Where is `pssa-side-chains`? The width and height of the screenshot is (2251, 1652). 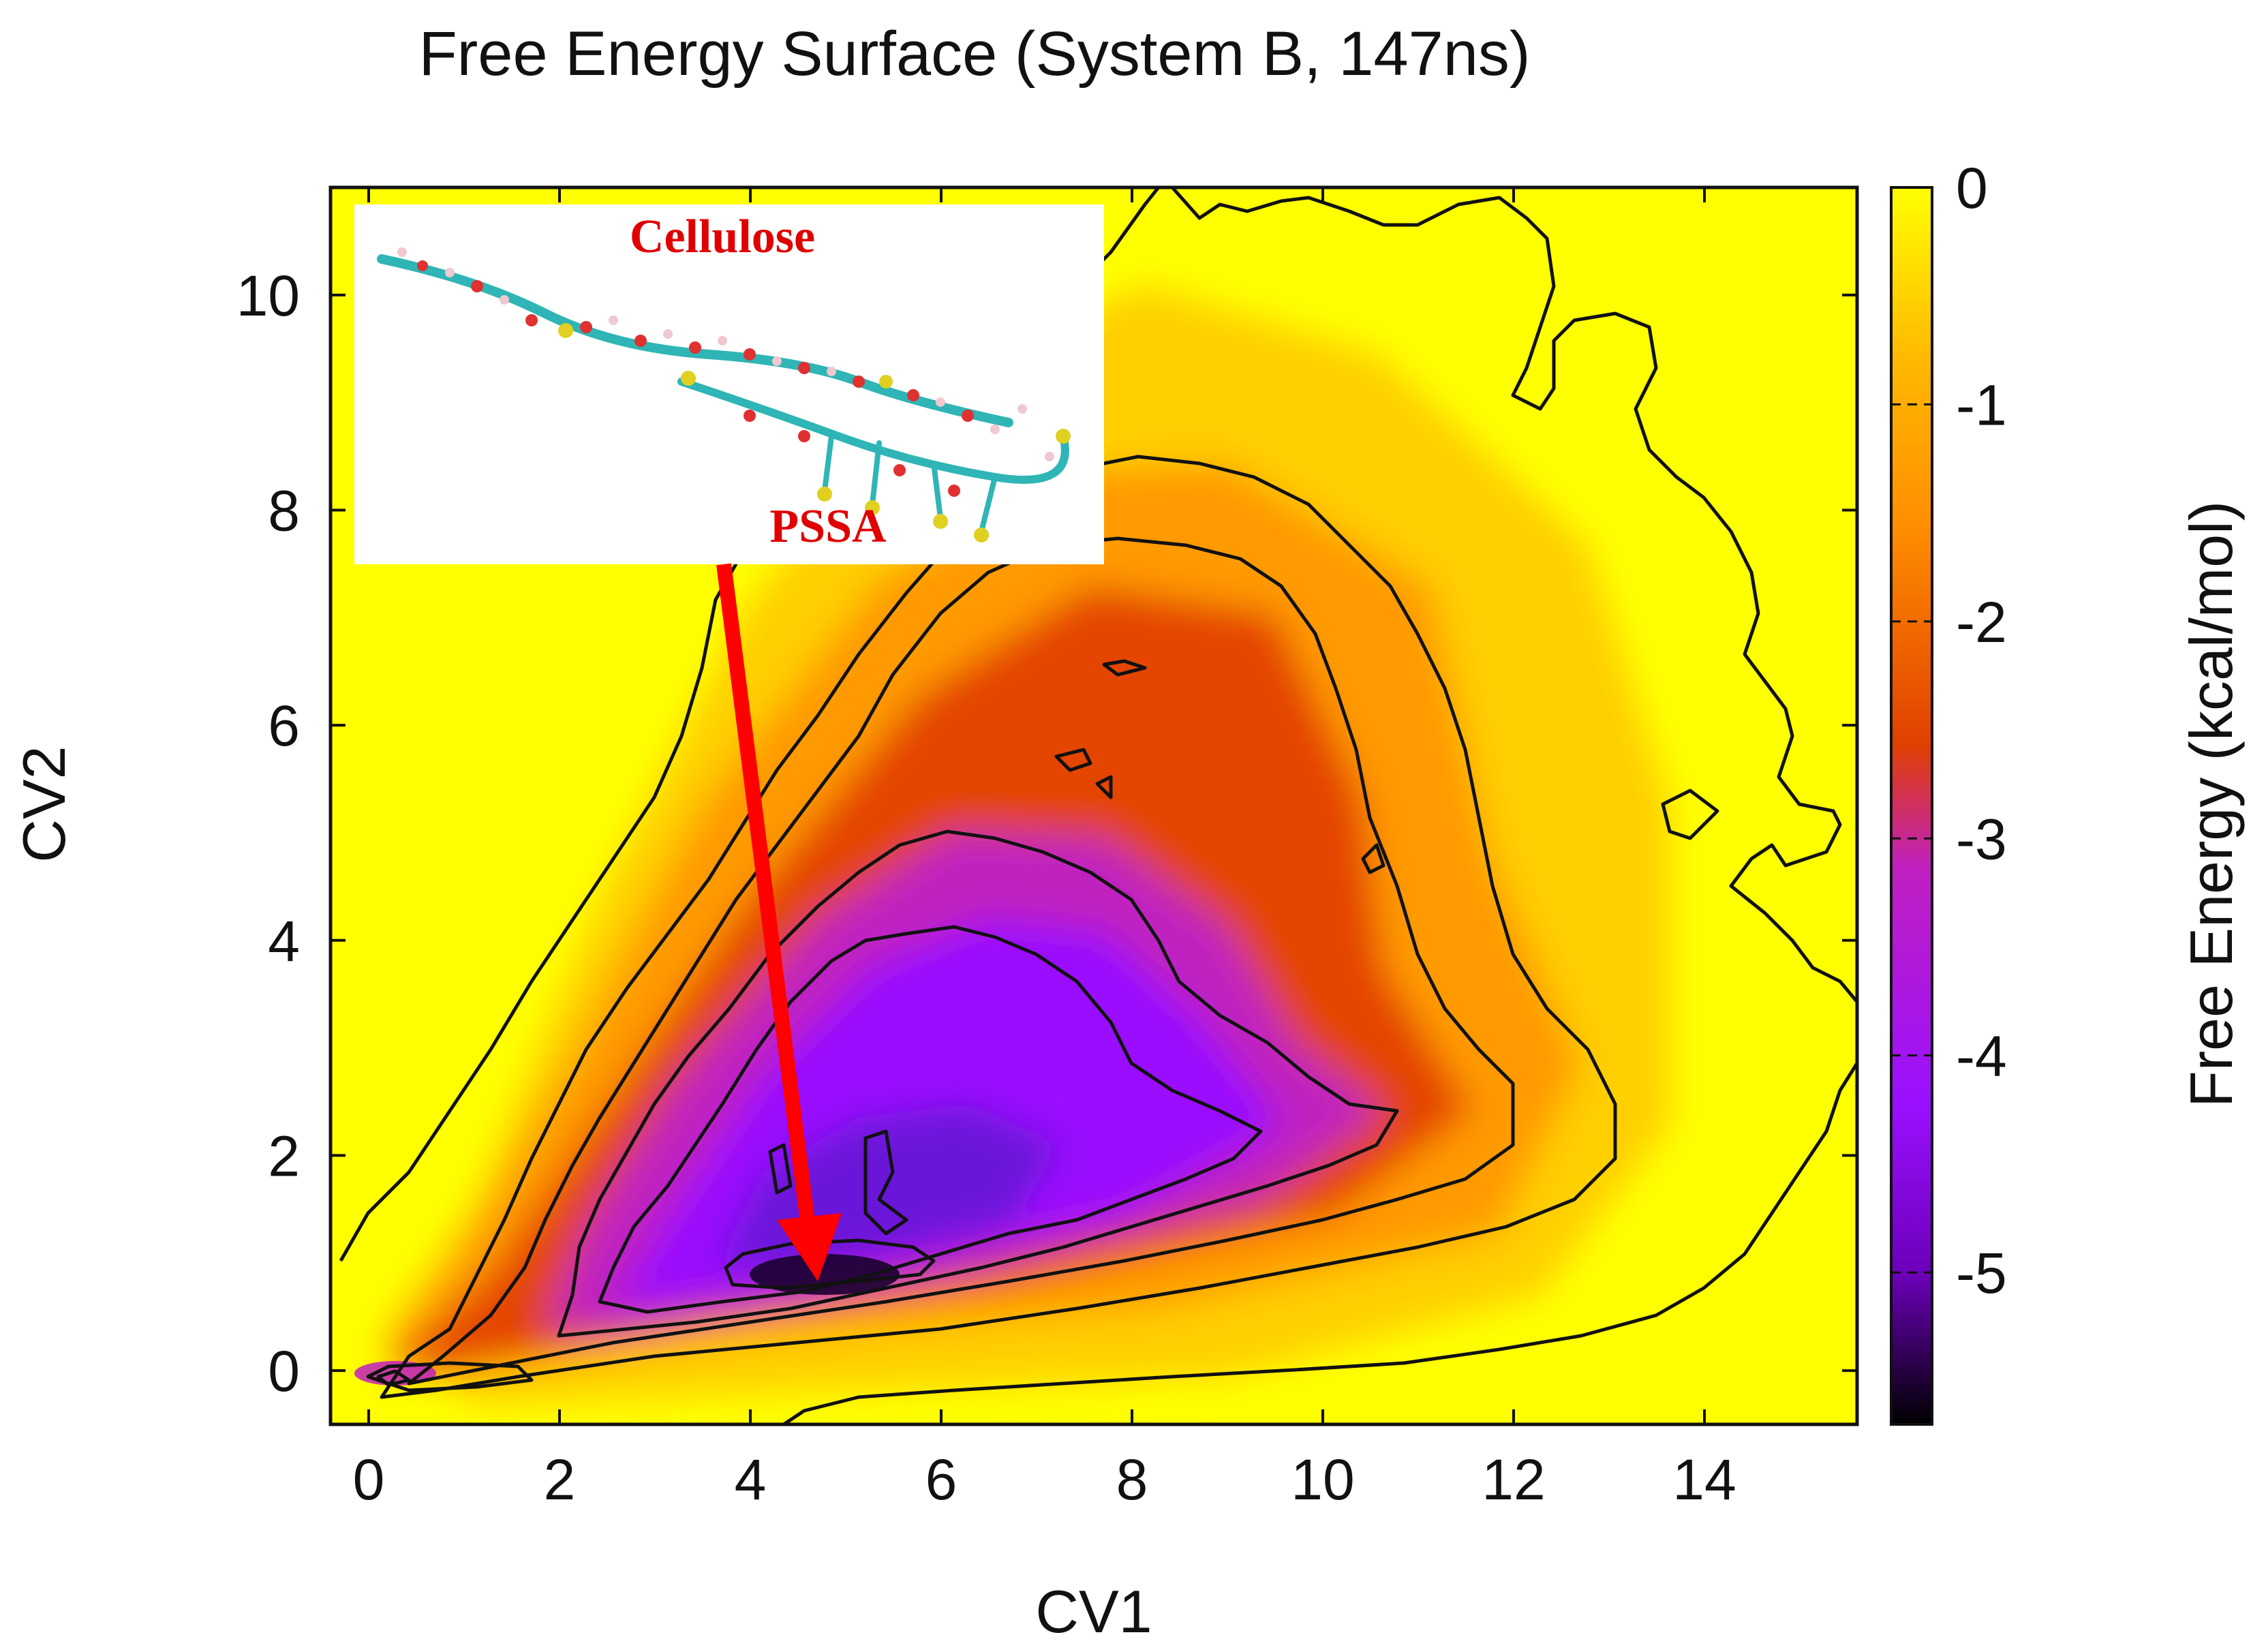
pssa-side-chains is located at coordinates (910, 483).